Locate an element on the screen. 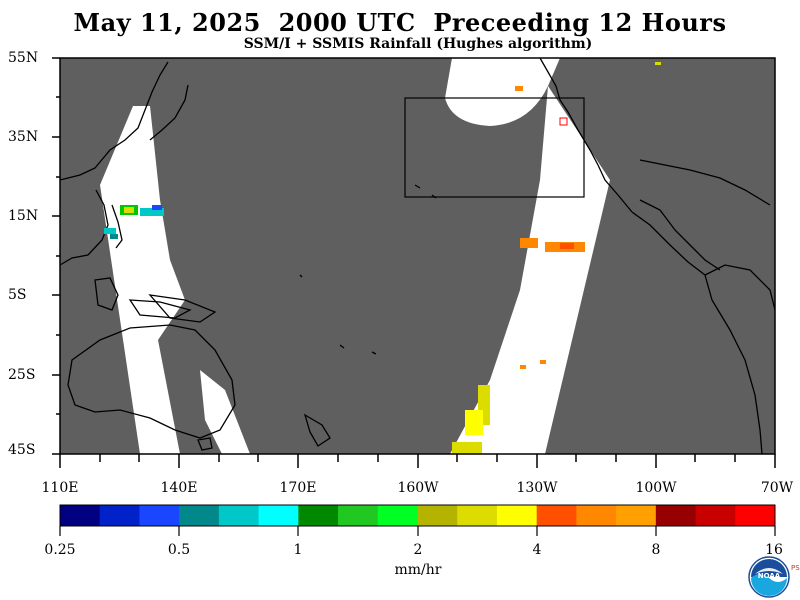 The image size is (800, 600). noaa-logo-text: NOAA is located at coordinates (769, 576).